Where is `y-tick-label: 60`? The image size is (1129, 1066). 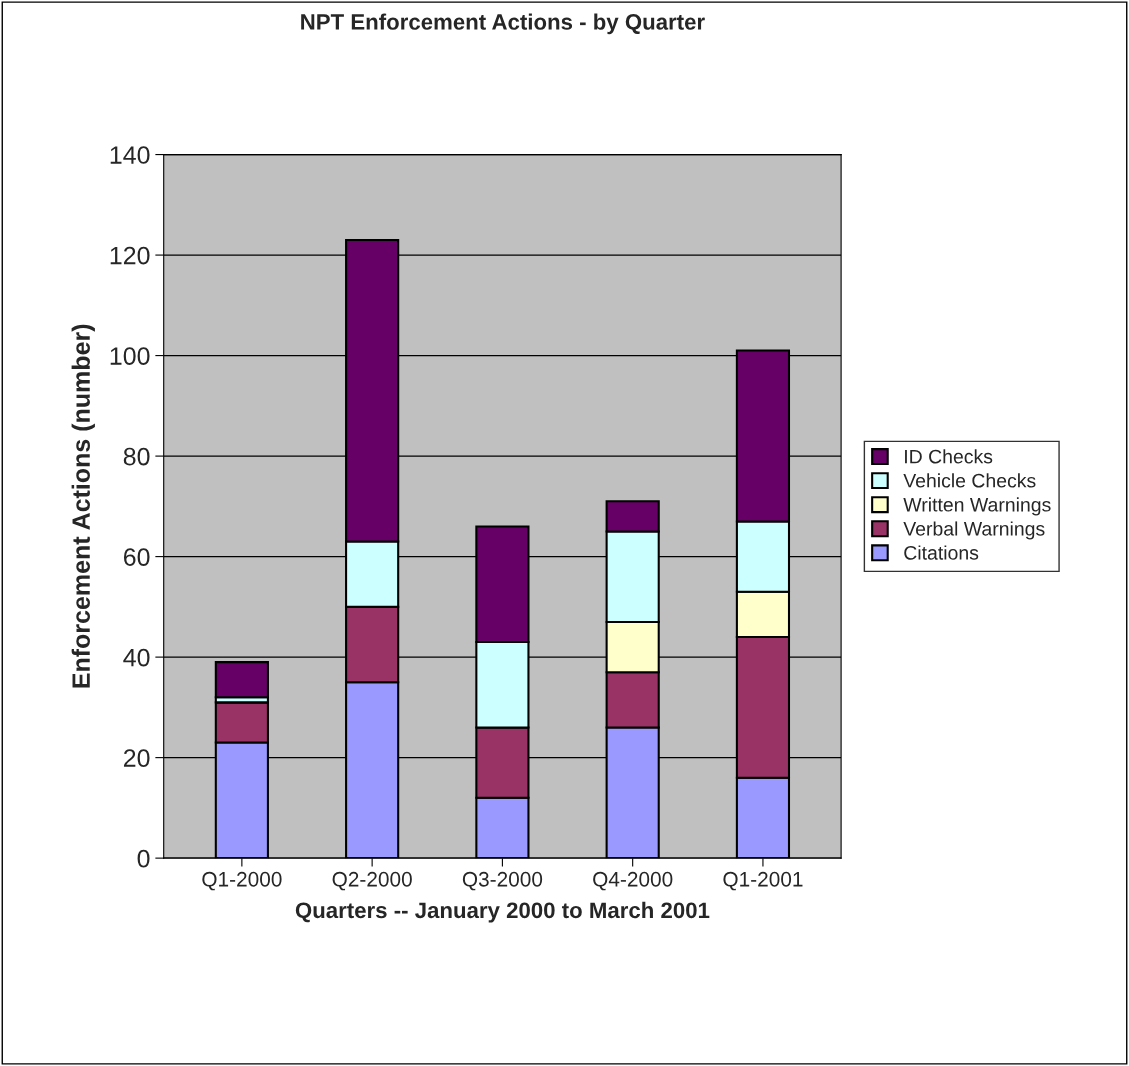 y-tick-label: 60 is located at coordinates (136, 557).